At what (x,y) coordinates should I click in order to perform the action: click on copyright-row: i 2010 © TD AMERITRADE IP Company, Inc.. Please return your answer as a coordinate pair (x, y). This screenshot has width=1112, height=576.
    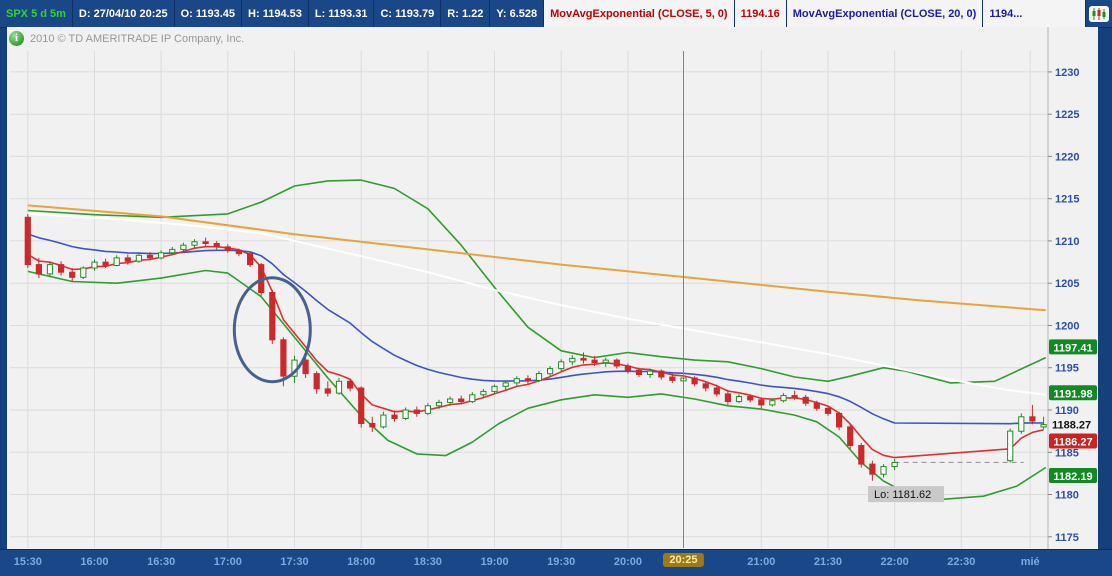
    Looking at the image, I should click on (126, 38).